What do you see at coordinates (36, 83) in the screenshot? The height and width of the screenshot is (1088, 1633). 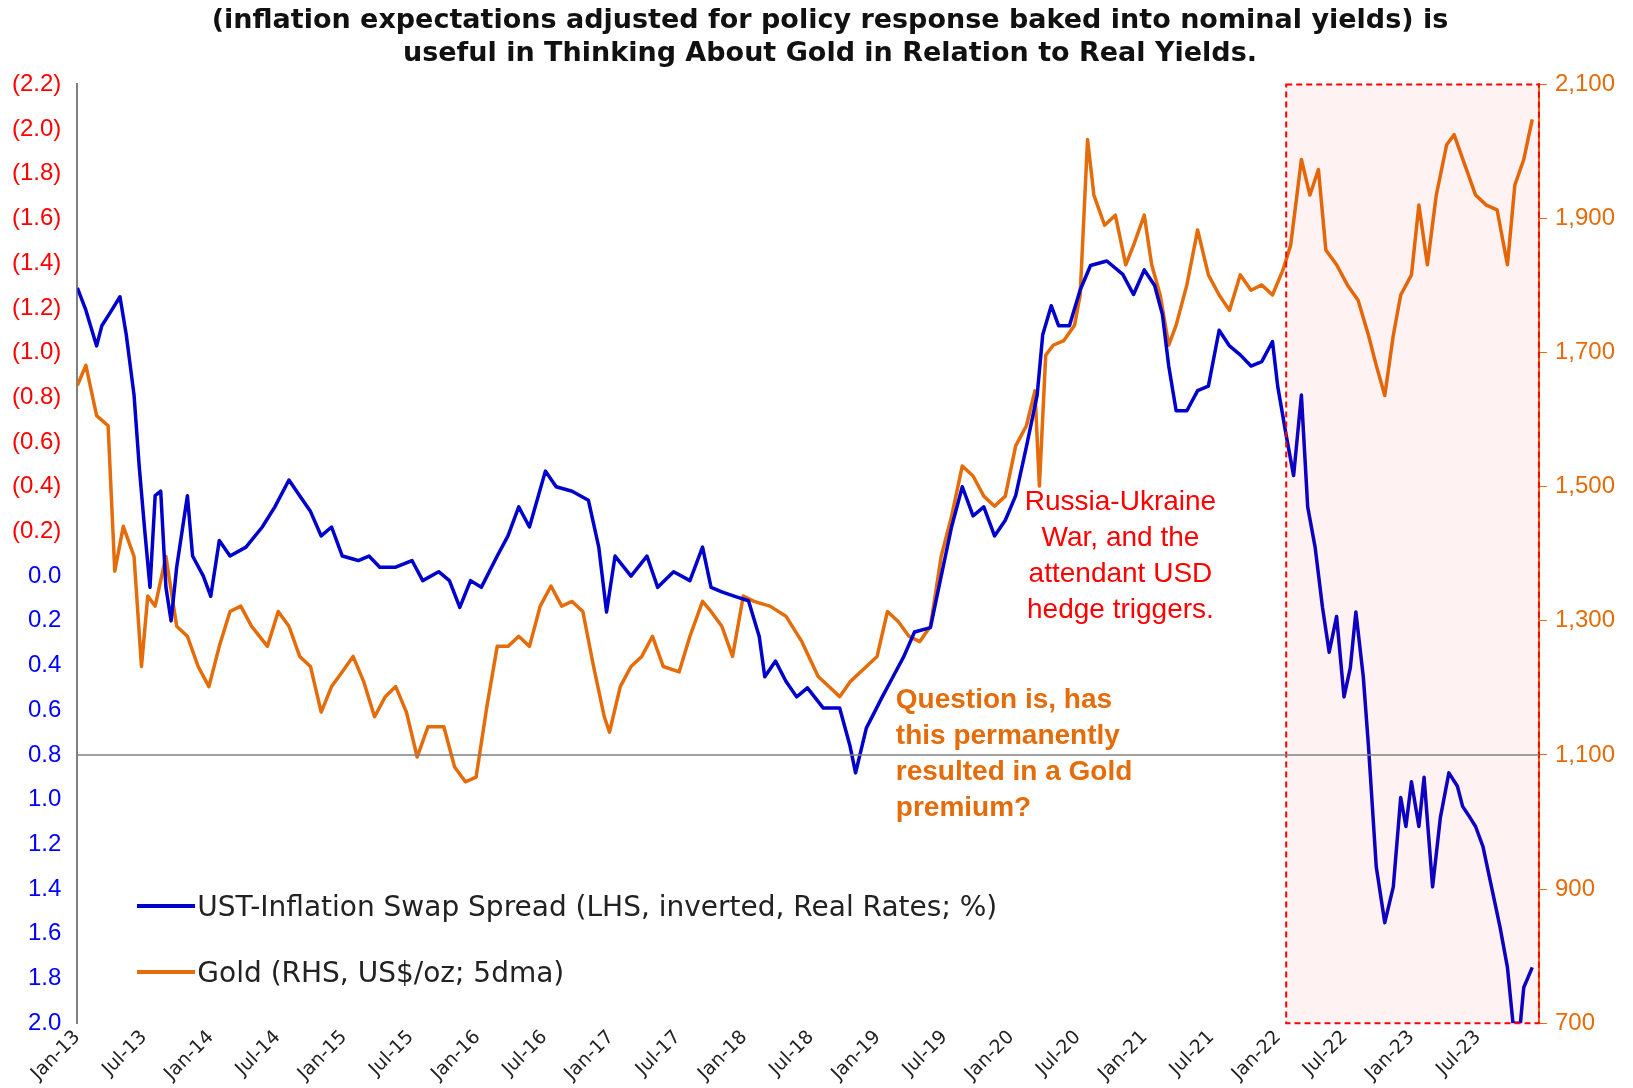 I see `y-tick-label: (2.2)` at bounding box center [36, 83].